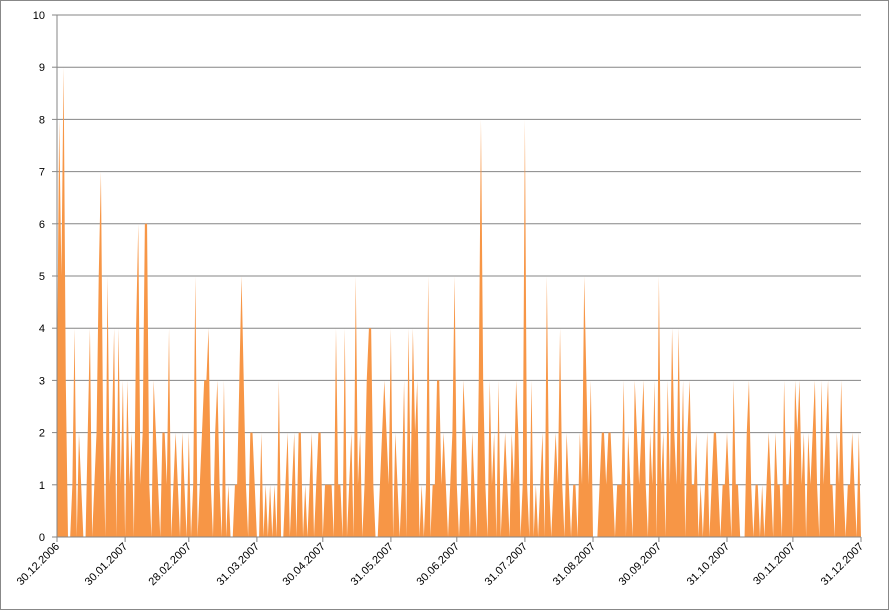 The width and height of the screenshot is (889, 610). Describe the element at coordinates (42, 173) in the screenshot. I see `y-tick-label: 7` at that location.